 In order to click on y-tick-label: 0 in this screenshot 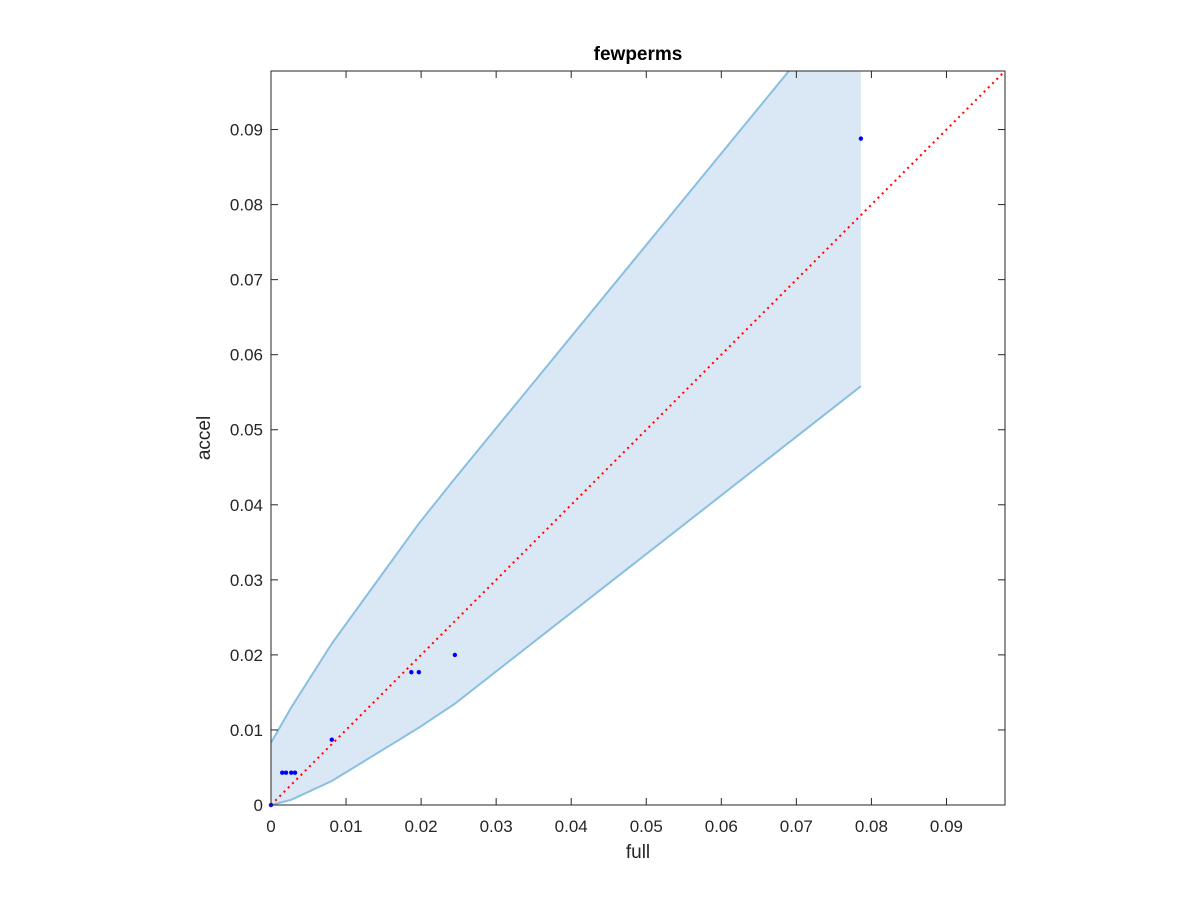, I will do `click(258, 805)`.